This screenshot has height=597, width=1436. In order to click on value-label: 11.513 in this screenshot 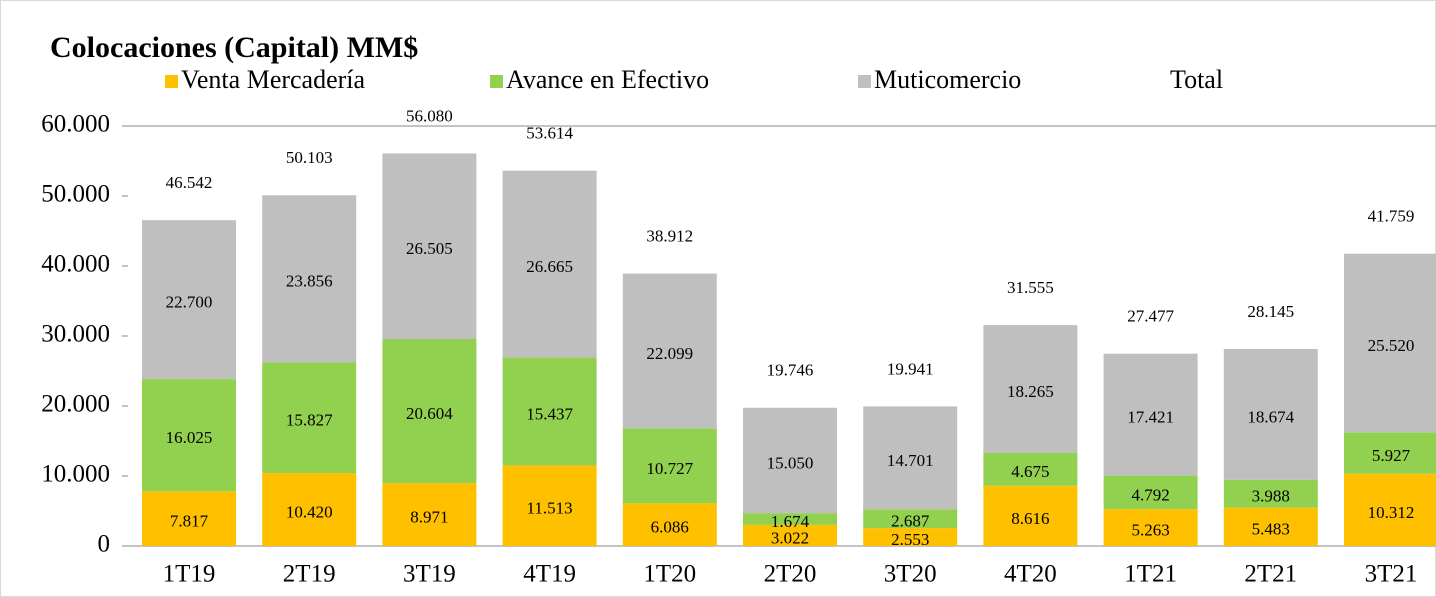, I will do `click(550, 508)`.